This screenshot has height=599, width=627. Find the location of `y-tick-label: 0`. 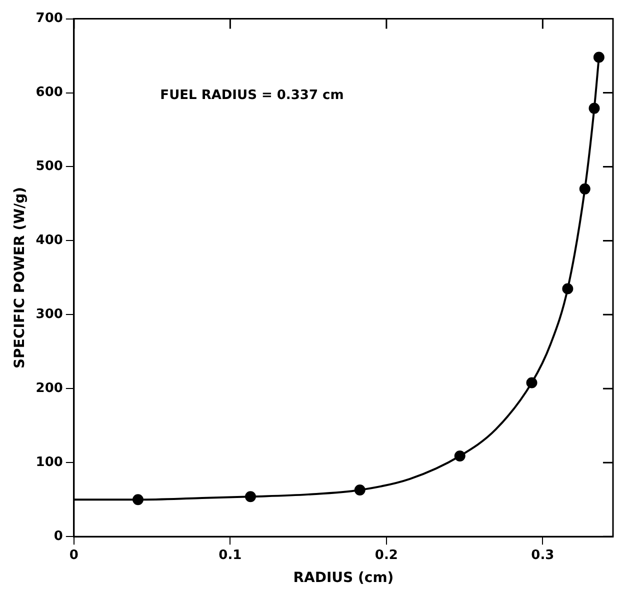

y-tick-label: 0 is located at coordinates (58, 536).